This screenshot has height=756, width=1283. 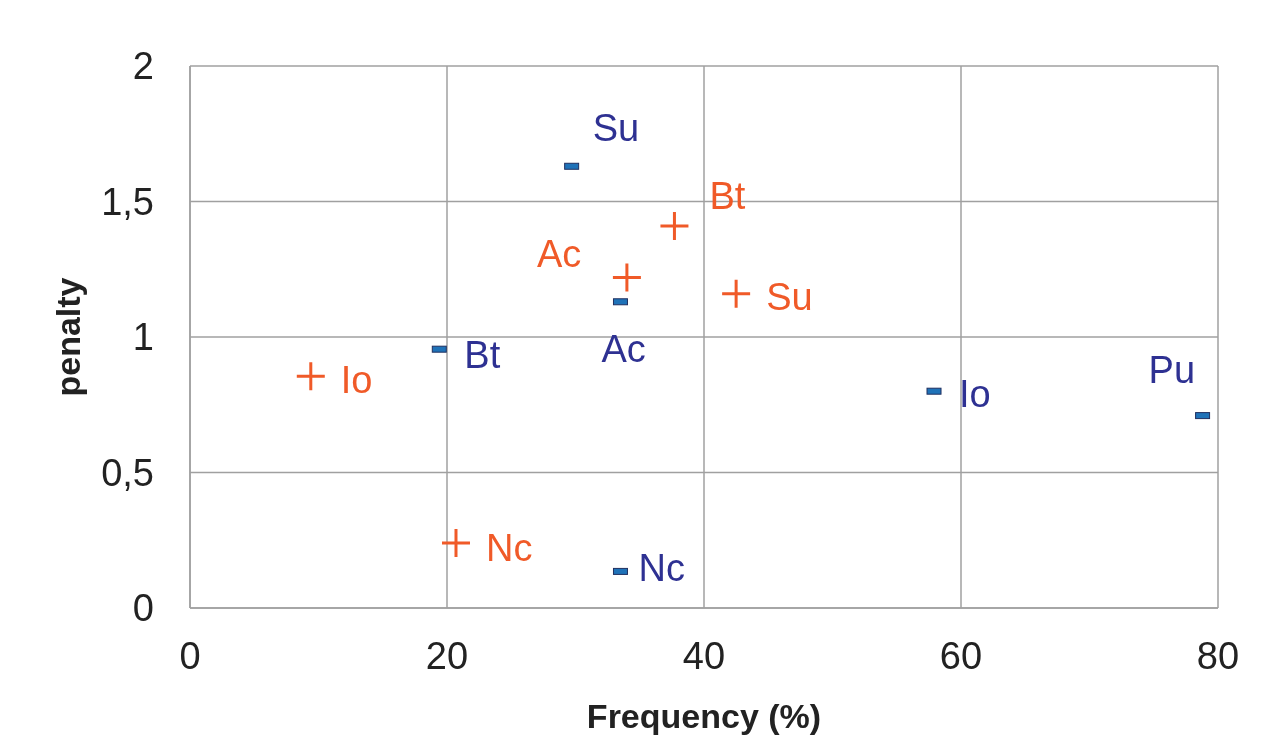 I want to click on x-tick-label: 20, so click(x=447, y=655).